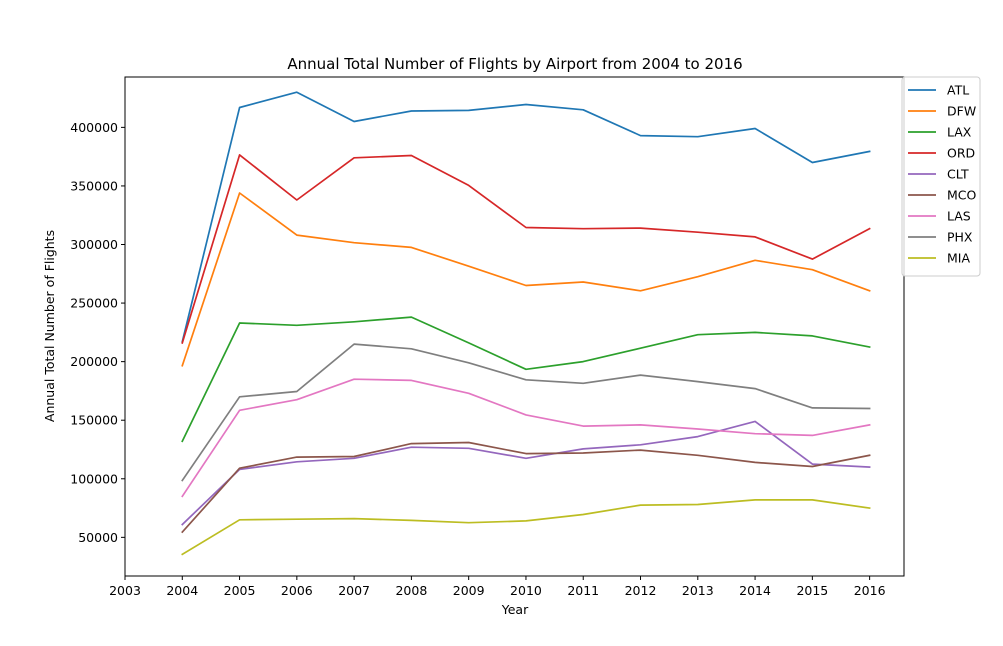 This screenshot has height=646, width=1003. I want to click on y-tick-label: 350000, so click(94, 185).